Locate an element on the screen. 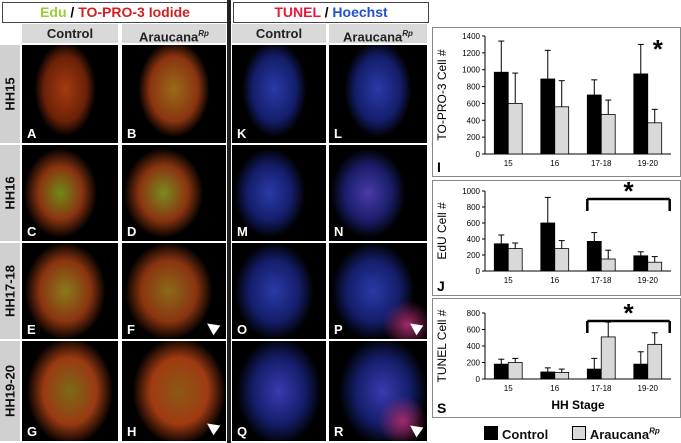  col-header-araucana-right: AraucanaRp is located at coordinates (378, 34).